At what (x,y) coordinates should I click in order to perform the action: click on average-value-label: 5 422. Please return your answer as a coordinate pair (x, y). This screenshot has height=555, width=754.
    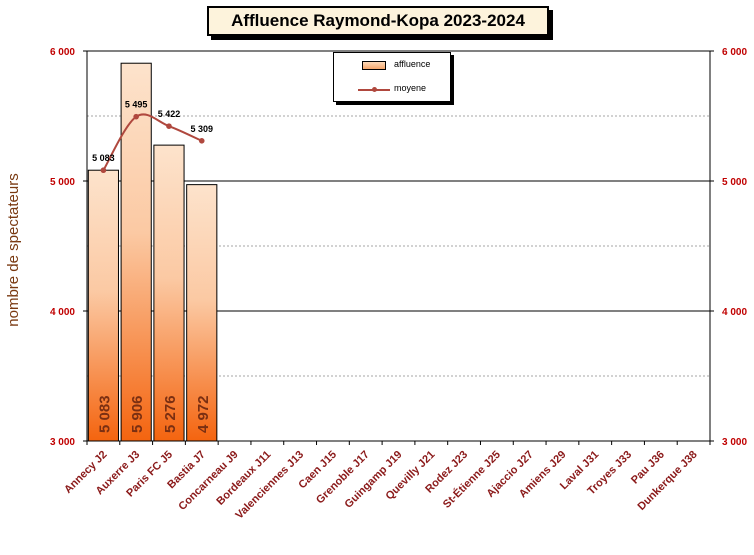
    Looking at the image, I should click on (169, 114).